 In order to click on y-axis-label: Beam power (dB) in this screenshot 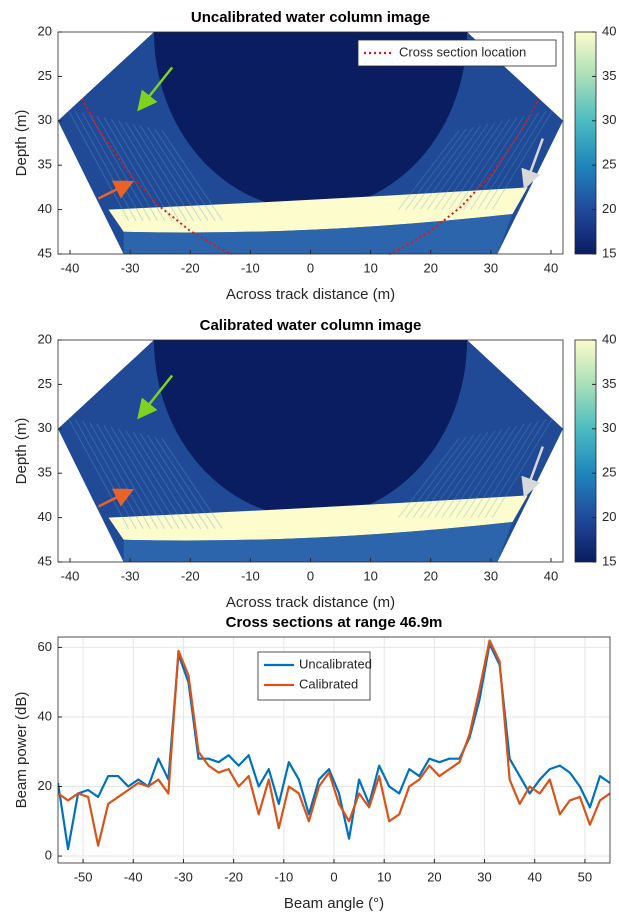, I will do `click(21, 750)`.